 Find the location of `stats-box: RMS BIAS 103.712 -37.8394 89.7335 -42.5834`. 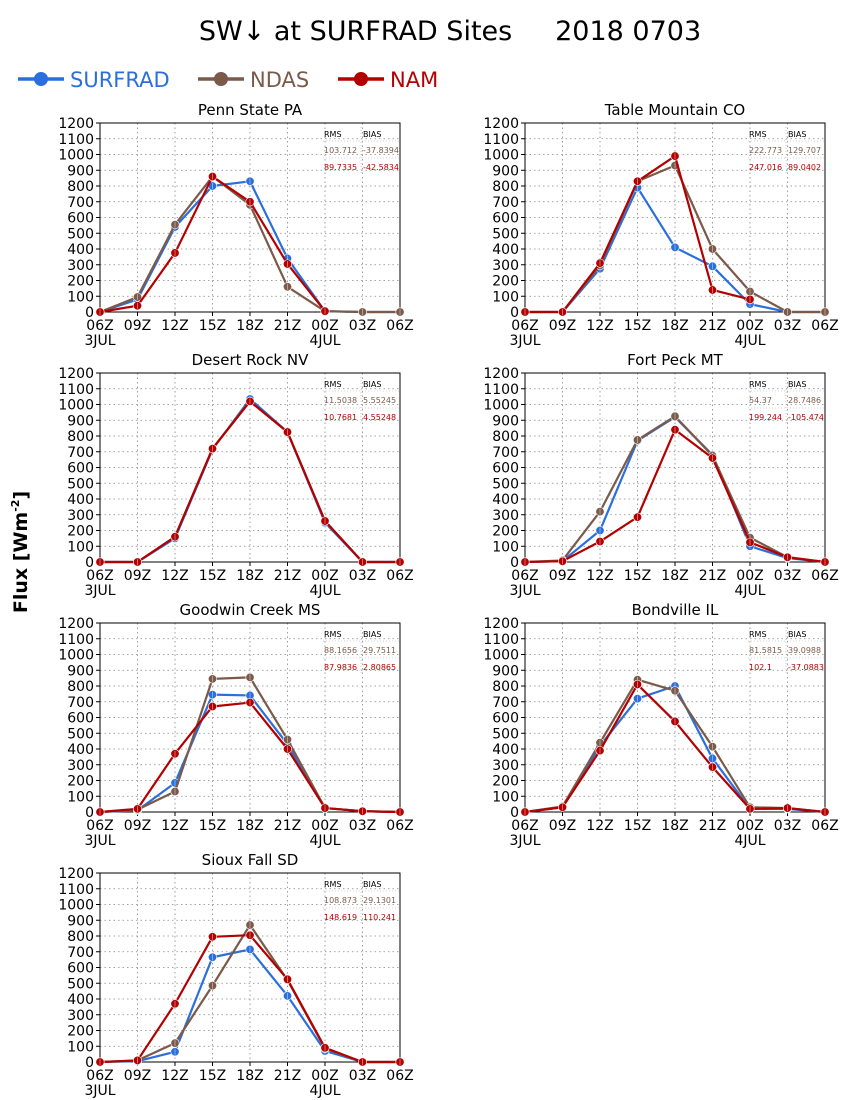

stats-box: RMS BIAS 103.712 -37.8394 89.7335 -42.5834 is located at coordinates (361, 151).